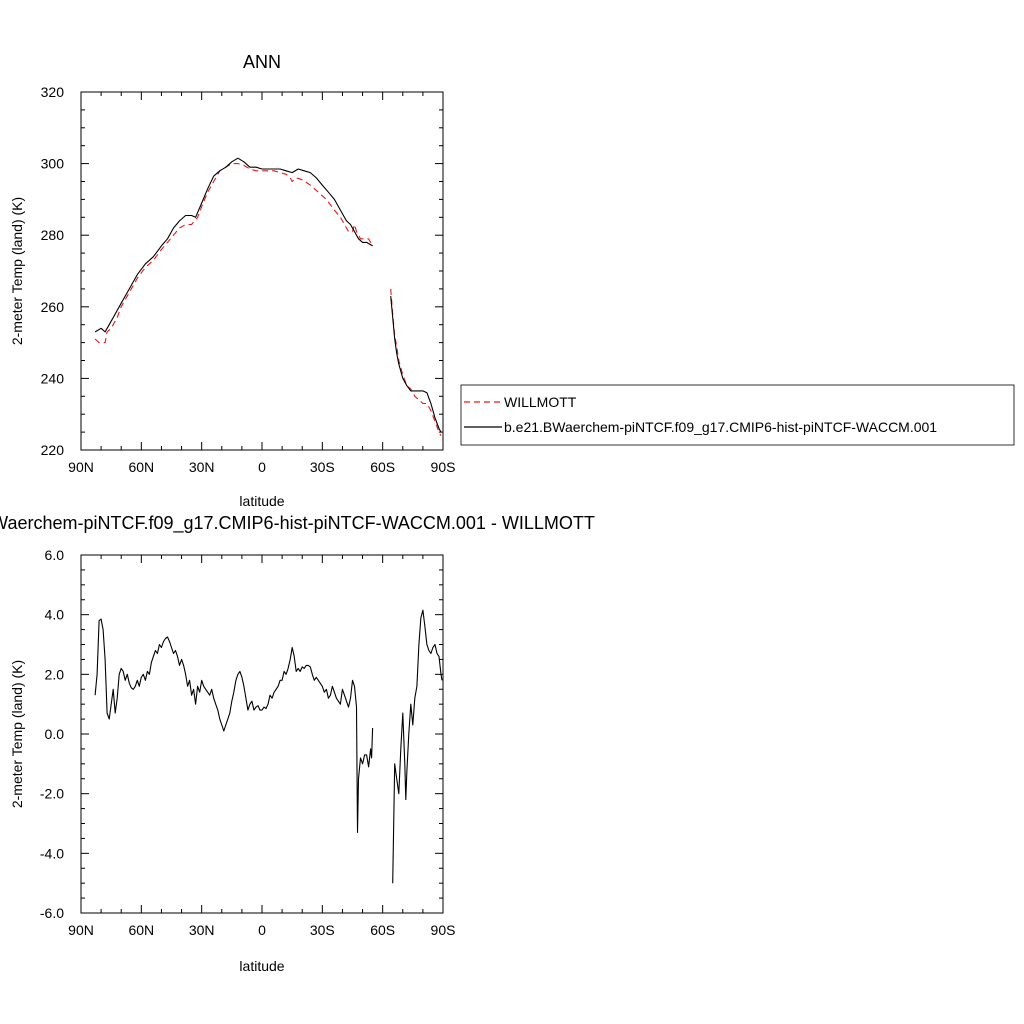 Image resolution: width=1024 pixels, height=1024 pixels. I want to click on y-tick-label: -6.0, so click(52, 913).